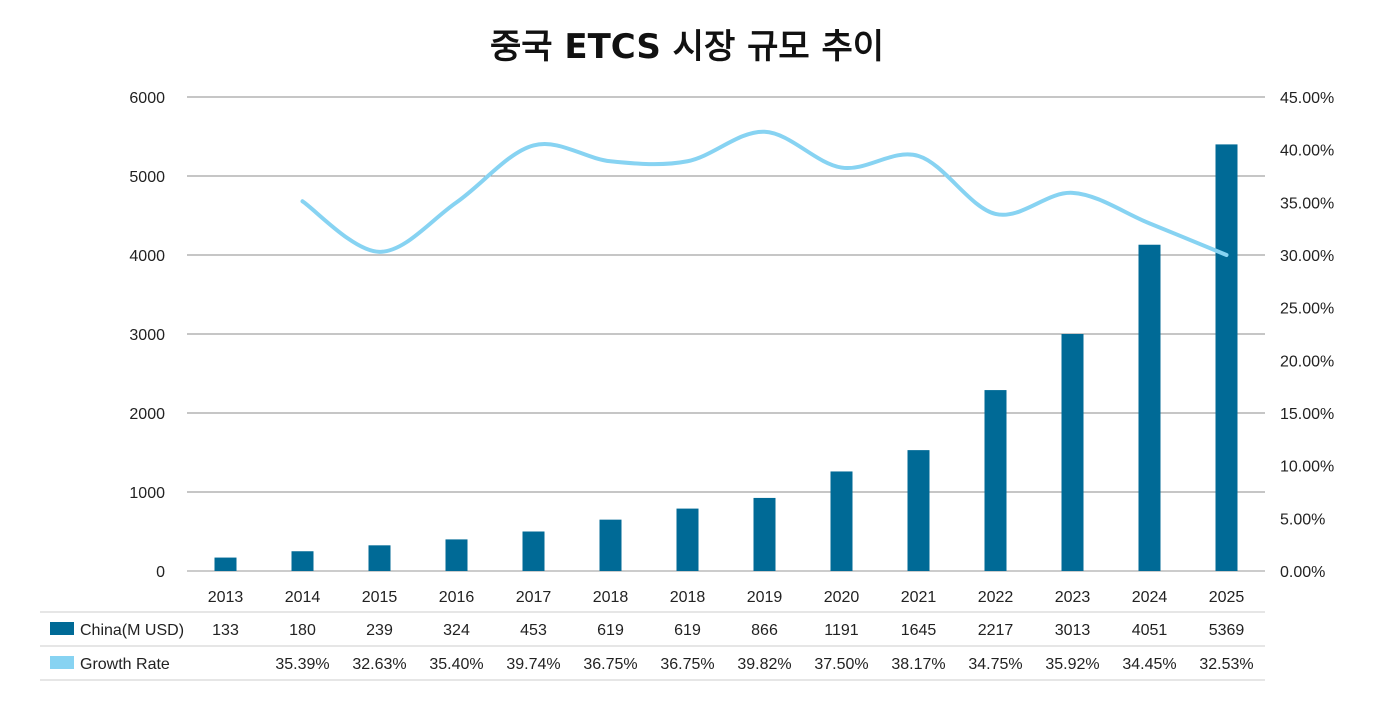 The width and height of the screenshot is (1374, 711). What do you see at coordinates (1307, 414) in the screenshot?
I see `right-axis-tick-label: 15.00%` at bounding box center [1307, 414].